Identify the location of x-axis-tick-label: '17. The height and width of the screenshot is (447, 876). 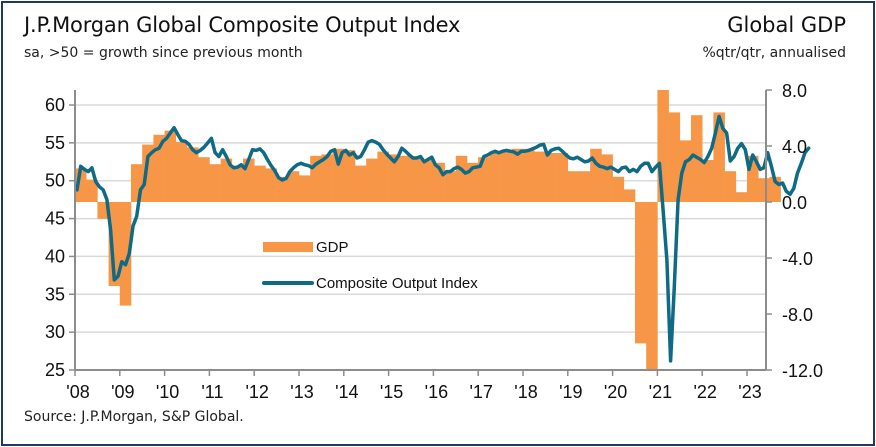
(480, 392).